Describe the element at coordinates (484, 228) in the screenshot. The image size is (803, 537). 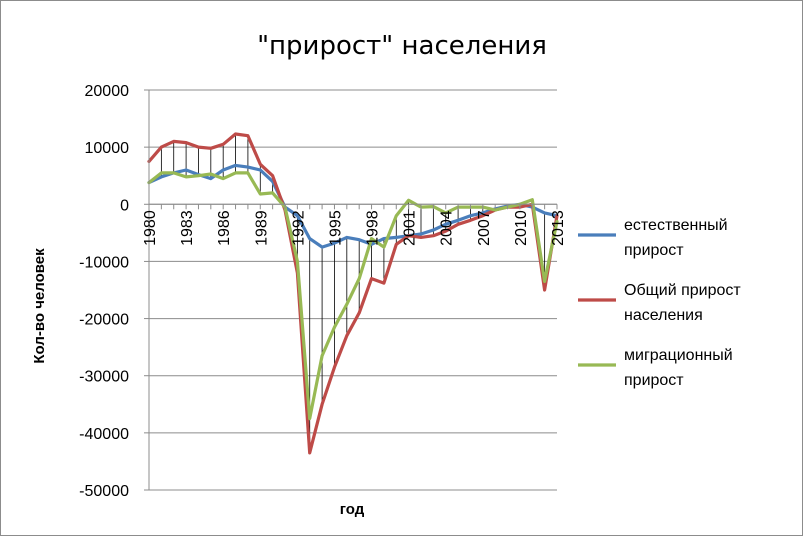
I see `x-tick-label-2007: 2007` at that location.